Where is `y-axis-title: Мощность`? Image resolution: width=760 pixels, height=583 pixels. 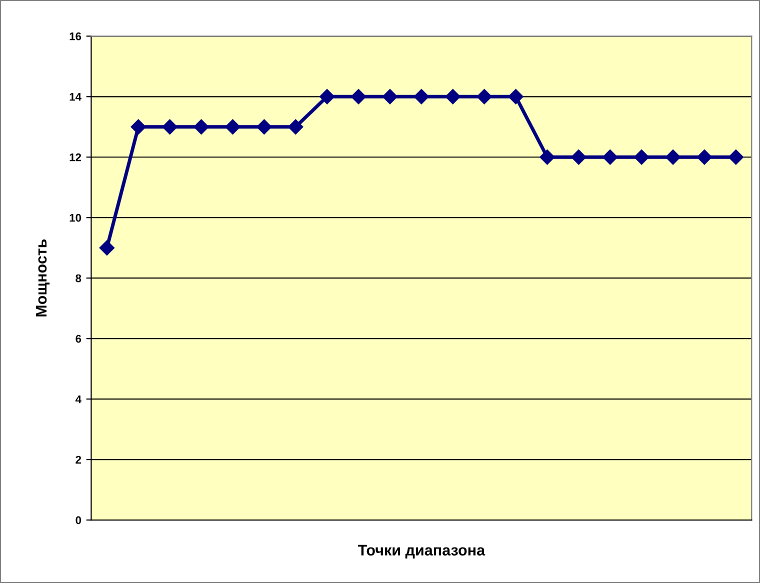
y-axis-title: Мощность is located at coordinates (43, 277).